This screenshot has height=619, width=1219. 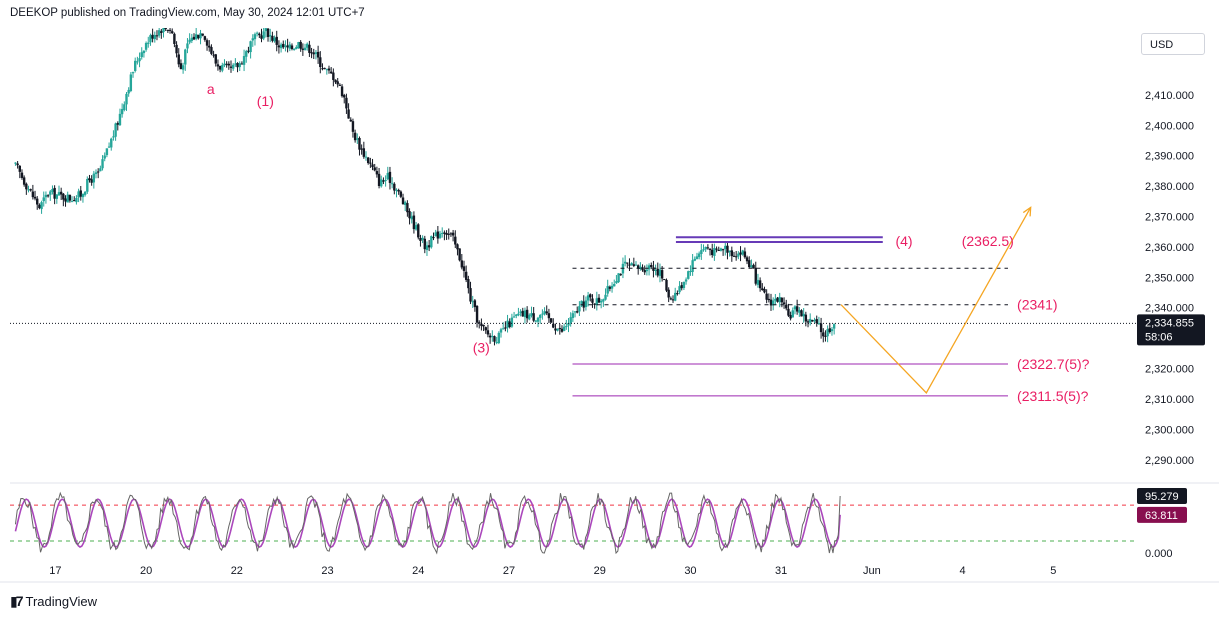 I want to click on level-label-2311-5: (2311.5(5)?, so click(x=1053, y=396).